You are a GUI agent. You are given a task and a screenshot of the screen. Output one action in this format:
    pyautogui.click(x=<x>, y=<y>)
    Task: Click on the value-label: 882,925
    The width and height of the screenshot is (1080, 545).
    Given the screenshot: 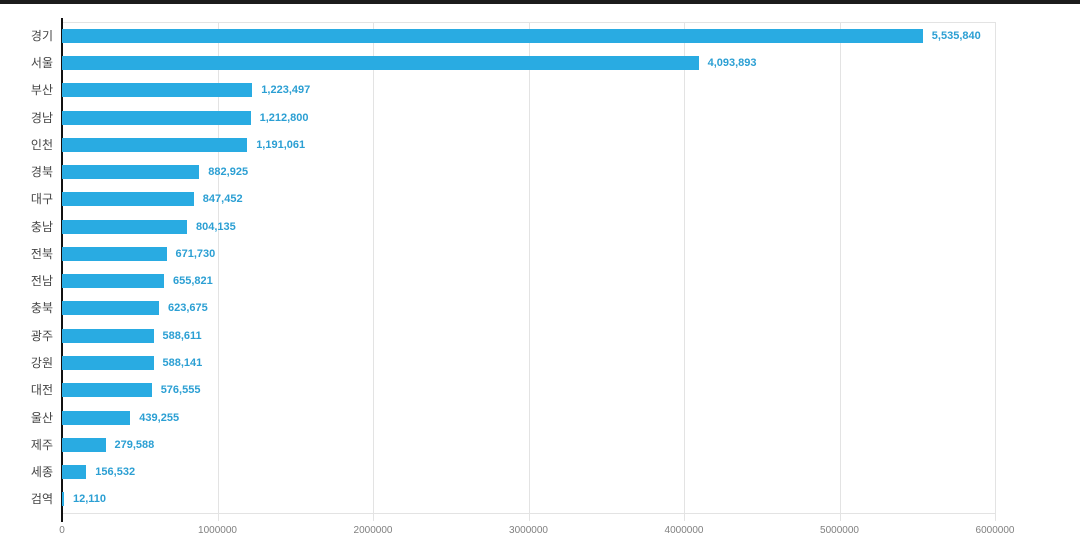 What is the action you would take?
    pyautogui.click(x=228, y=172)
    